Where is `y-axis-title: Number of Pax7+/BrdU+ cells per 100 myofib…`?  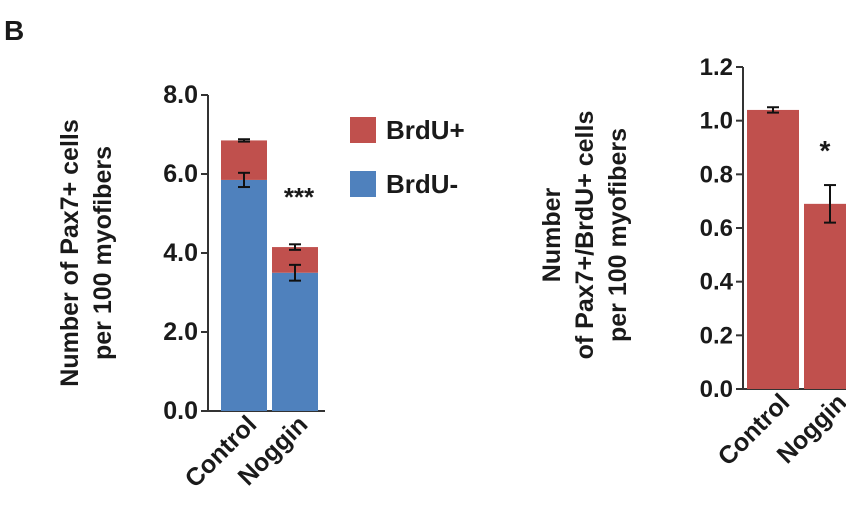
y-axis-title: Number of Pax7+/BrdU+ cells per 100 myofib… is located at coordinates (585, 235).